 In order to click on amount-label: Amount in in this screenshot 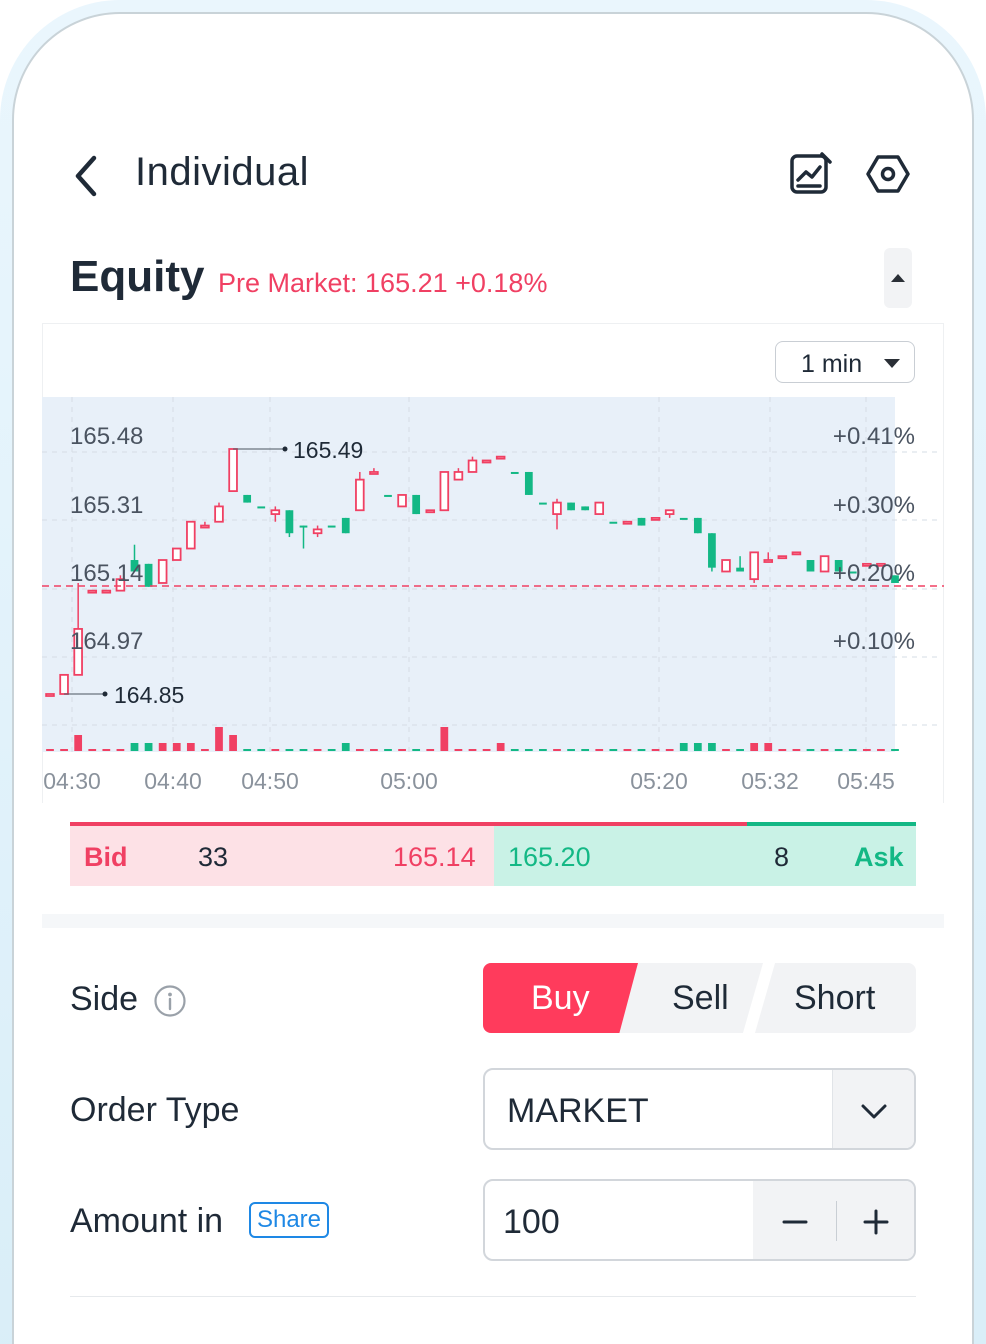, I will do `click(147, 1221)`.